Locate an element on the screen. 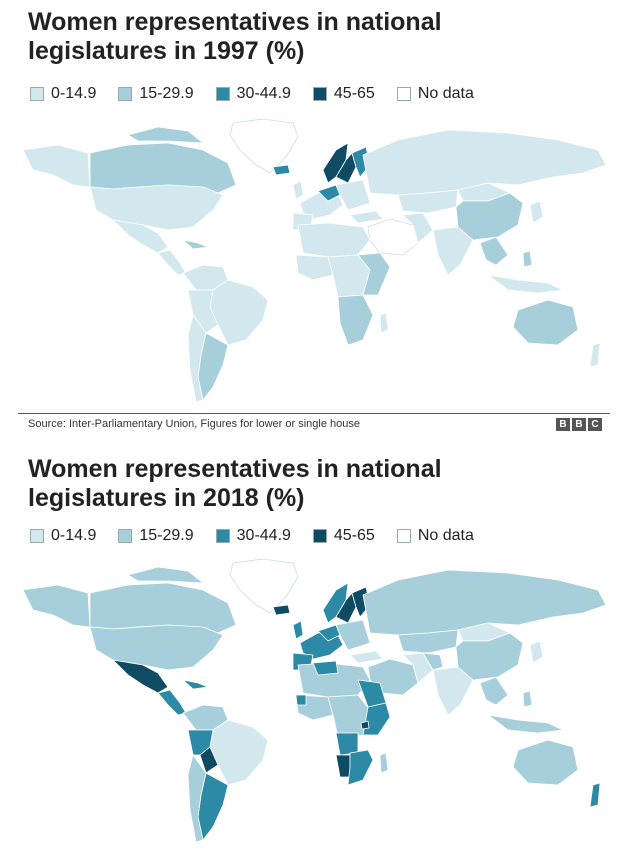  namibia is located at coordinates (343, 766).